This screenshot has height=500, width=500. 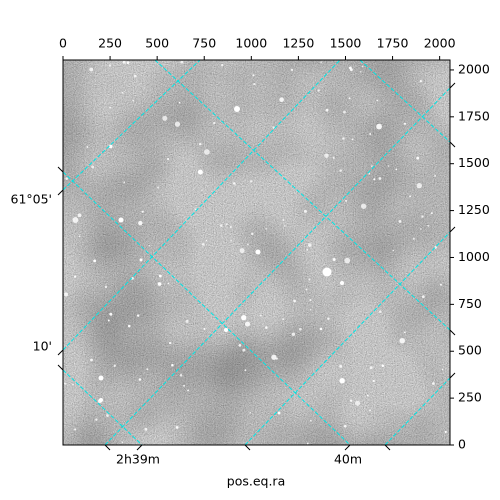 What do you see at coordinates (474, 209) in the screenshot?
I see `y-tick-label: 1250` at bounding box center [474, 209].